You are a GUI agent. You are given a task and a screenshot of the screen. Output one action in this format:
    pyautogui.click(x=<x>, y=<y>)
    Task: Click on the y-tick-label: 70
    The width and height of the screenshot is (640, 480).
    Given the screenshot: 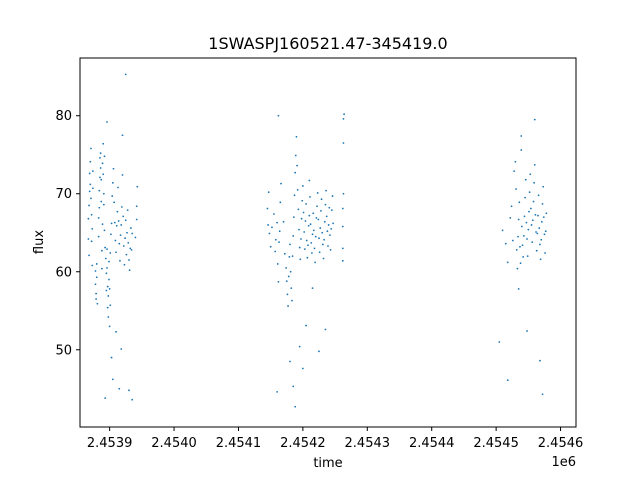 What is the action you would take?
    pyautogui.click(x=63, y=194)
    